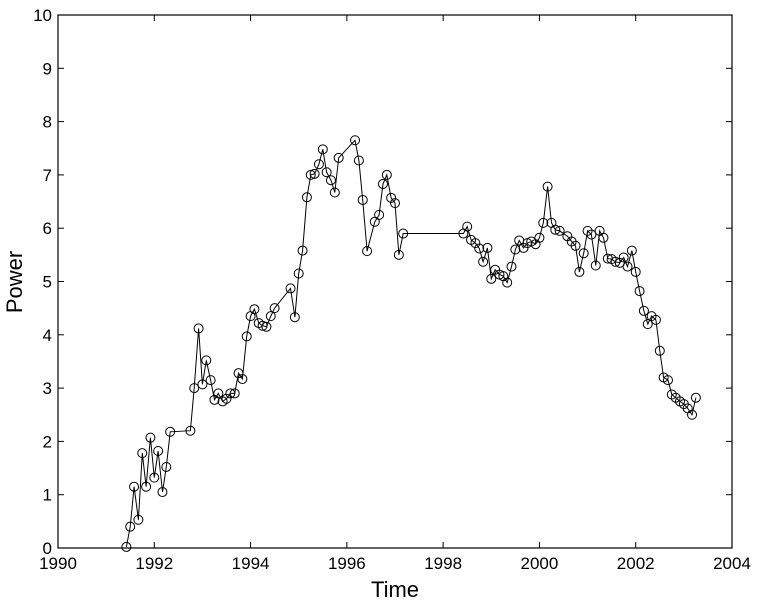 Image resolution: width=761 pixels, height=604 pixels. Describe the element at coordinates (636, 563) in the screenshot. I see `x-tick-label: 2002` at that location.